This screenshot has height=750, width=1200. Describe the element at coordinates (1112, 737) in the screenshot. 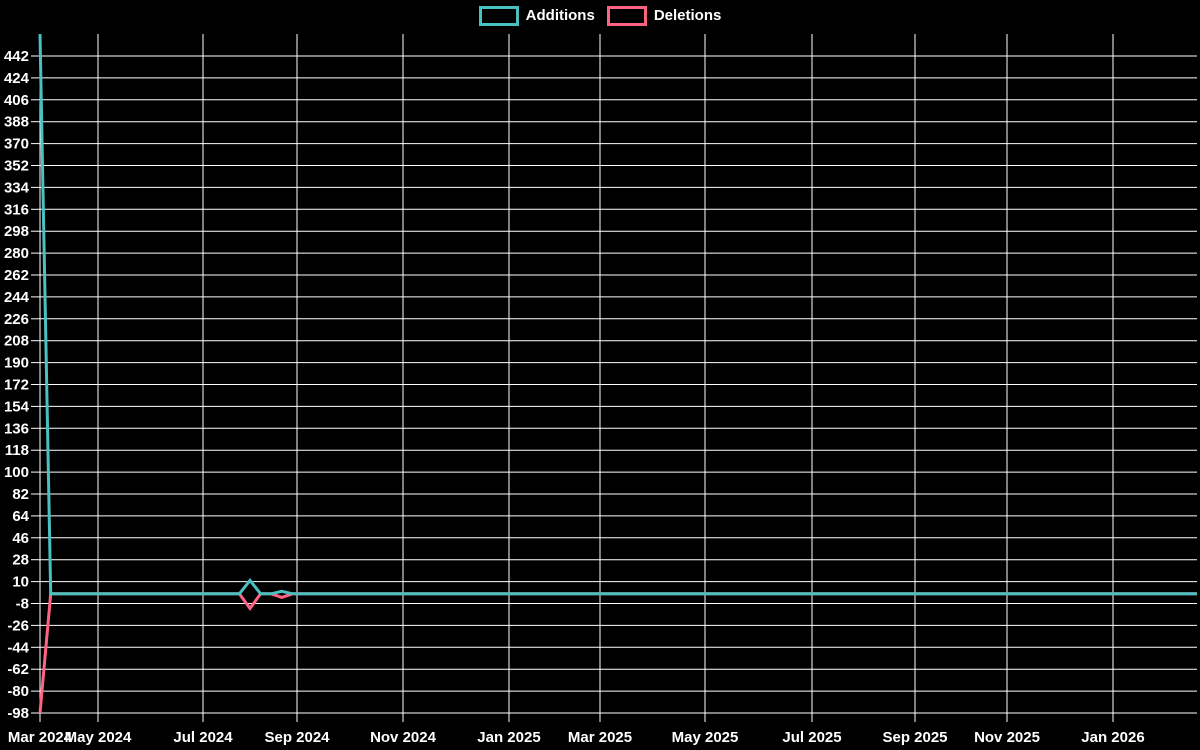

I see `x-axis-label: Jan 2026` at that location.